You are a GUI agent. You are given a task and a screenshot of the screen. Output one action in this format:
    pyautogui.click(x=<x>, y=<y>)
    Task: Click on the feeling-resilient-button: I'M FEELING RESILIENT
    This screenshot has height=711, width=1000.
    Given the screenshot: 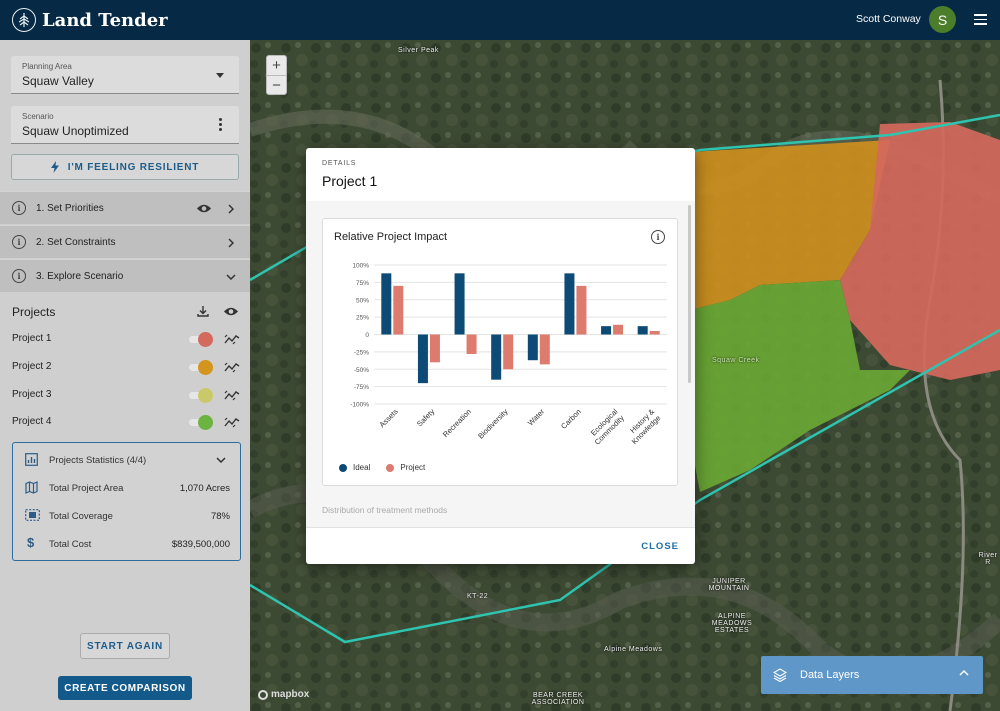 What is the action you would take?
    pyautogui.click(x=125, y=167)
    